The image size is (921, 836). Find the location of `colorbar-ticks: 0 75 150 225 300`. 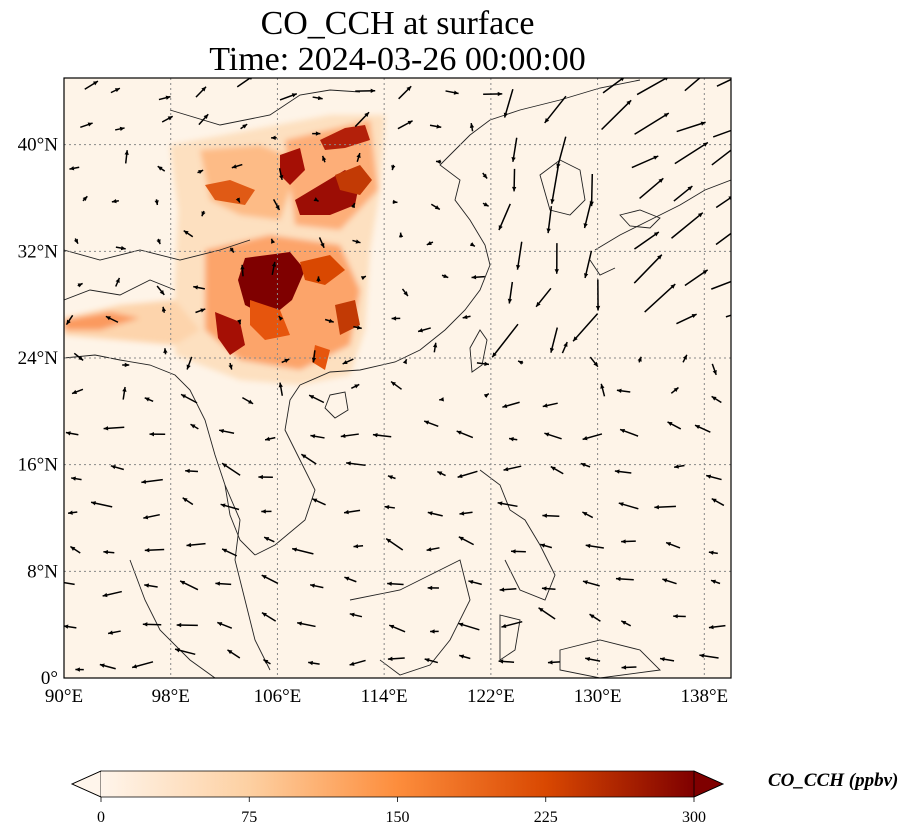

colorbar-ticks: 0 75 150 225 300 is located at coordinates (401, 811).